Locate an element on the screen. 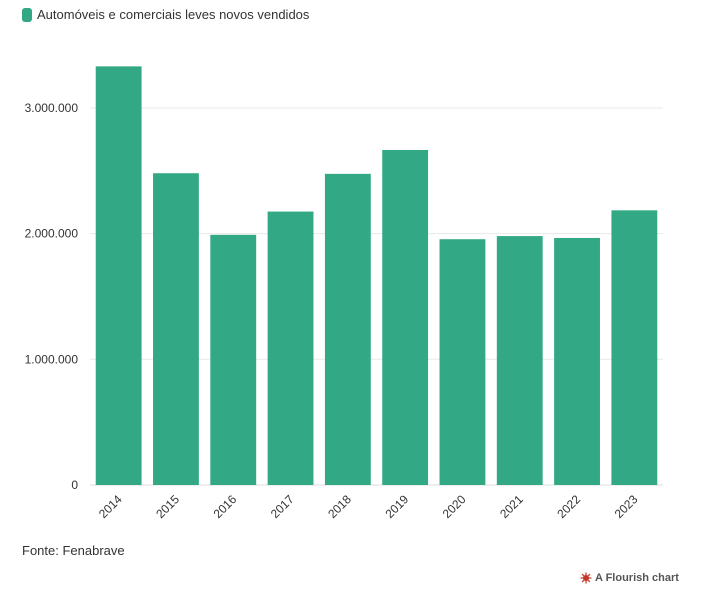  bar-2020 is located at coordinates (462, 362).